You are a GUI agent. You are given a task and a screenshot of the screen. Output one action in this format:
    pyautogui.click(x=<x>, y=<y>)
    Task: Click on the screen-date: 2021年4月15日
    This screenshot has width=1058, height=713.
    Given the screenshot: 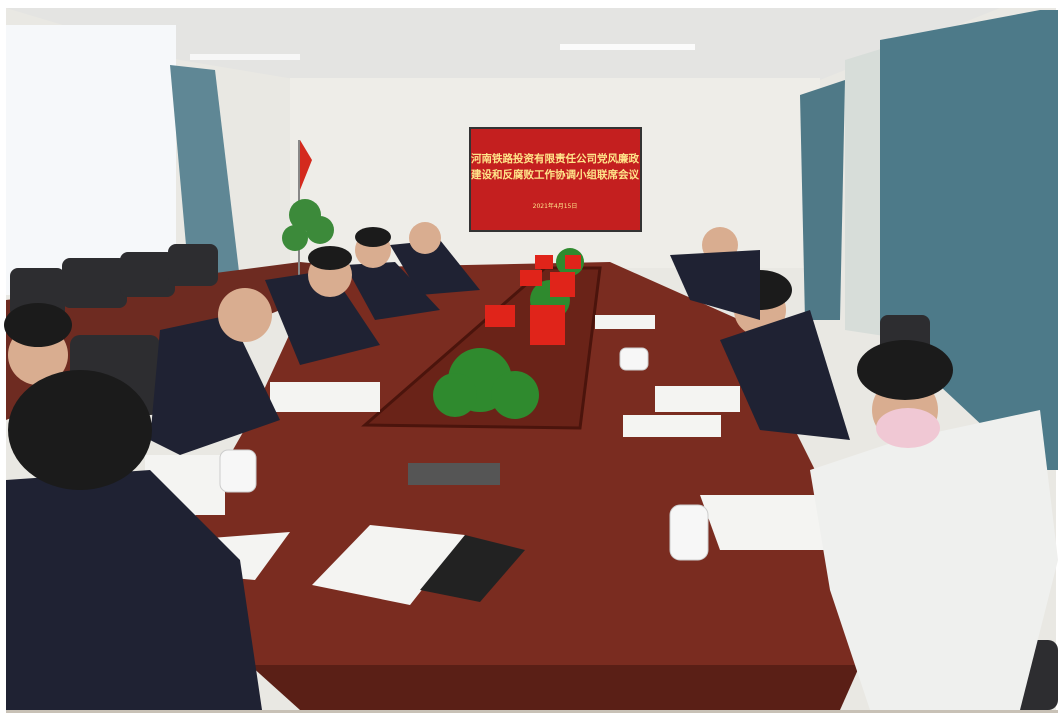 What is the action you would take?
    pyautogui.click(x=555, y=206)
    